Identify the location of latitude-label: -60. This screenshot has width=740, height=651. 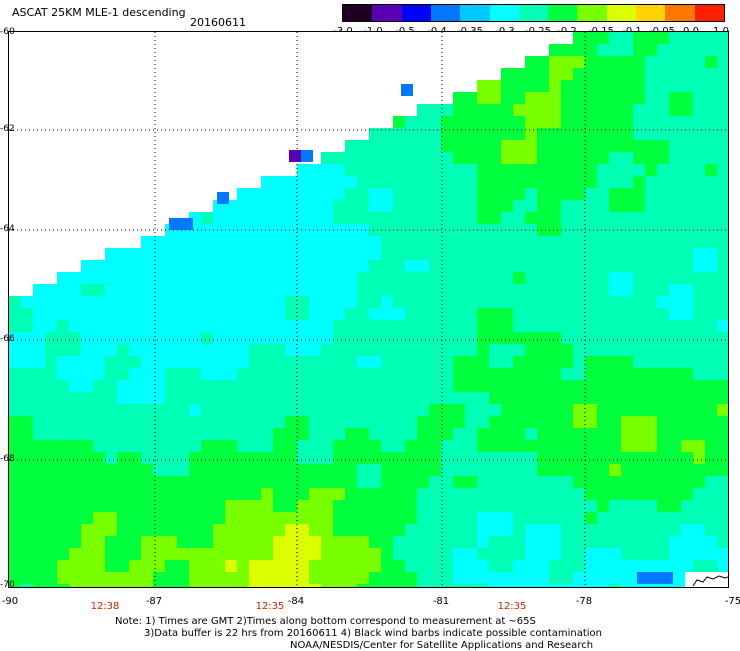
(7, 32).